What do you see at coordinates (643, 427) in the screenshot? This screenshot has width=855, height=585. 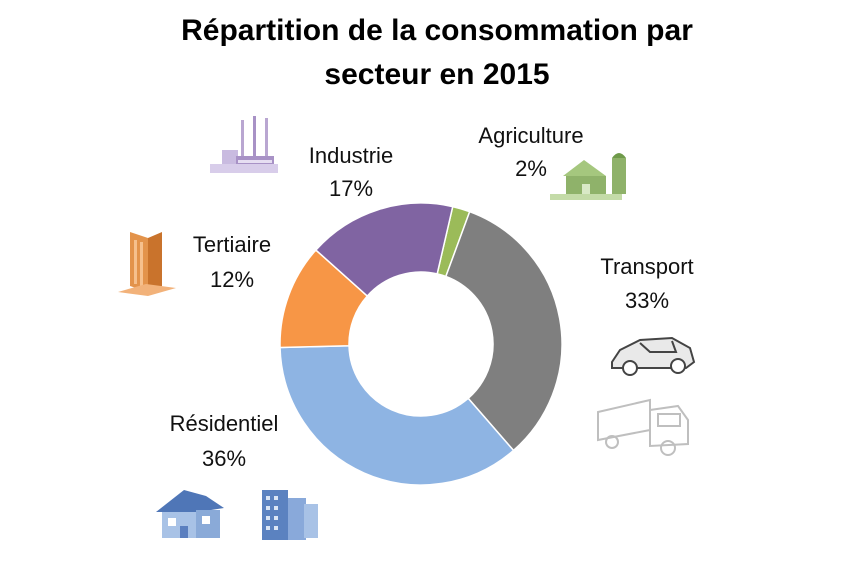 I see `truck-icon` at bounding box center [643, 427].